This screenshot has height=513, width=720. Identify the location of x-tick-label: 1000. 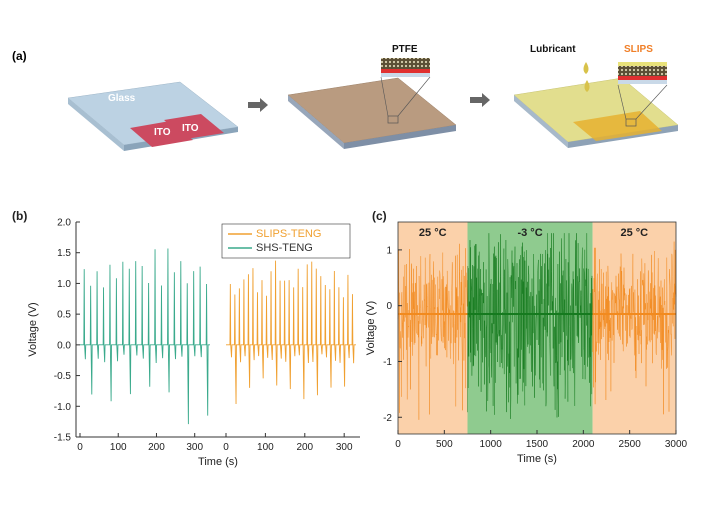
(491, 444).